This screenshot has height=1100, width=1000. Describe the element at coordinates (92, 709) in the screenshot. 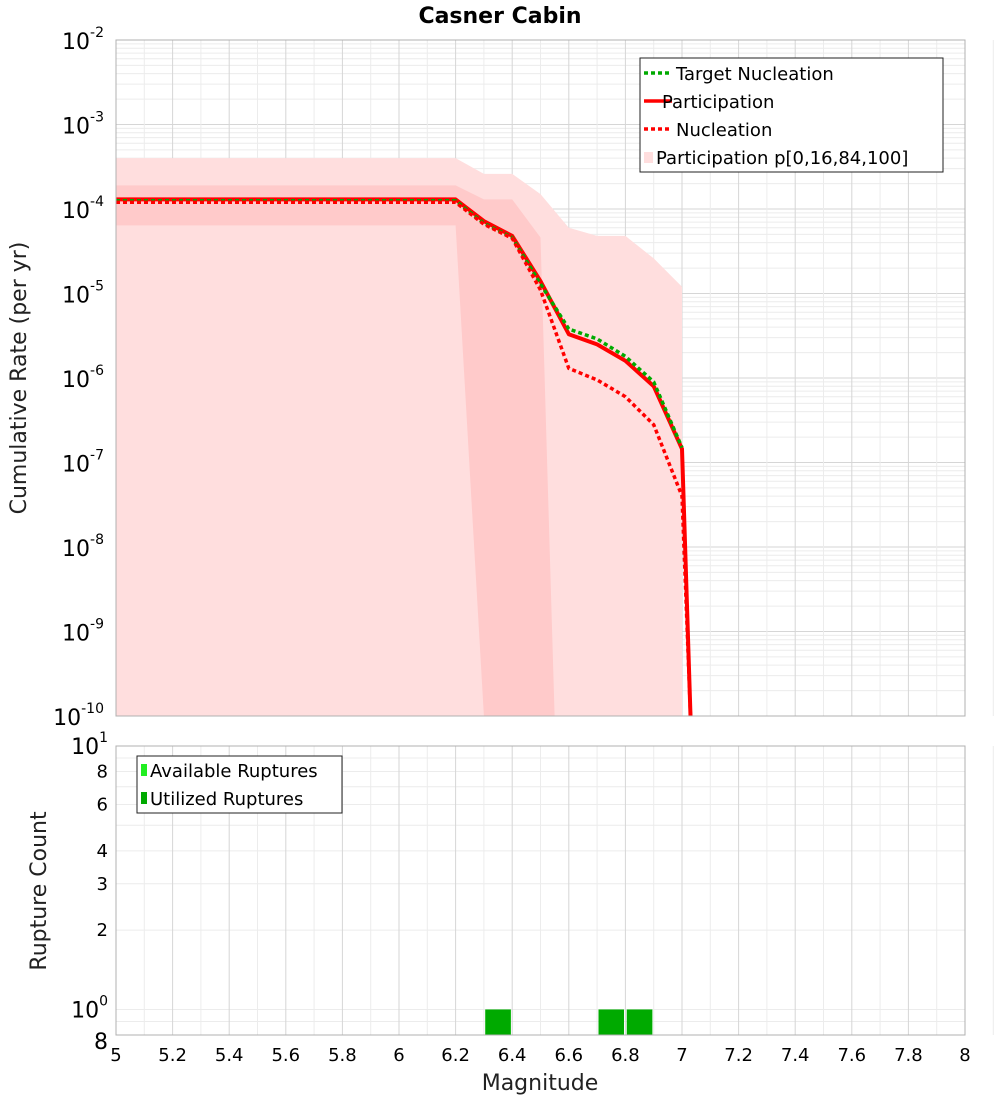

I see `top-y-tick-exponent: -10` at that location.